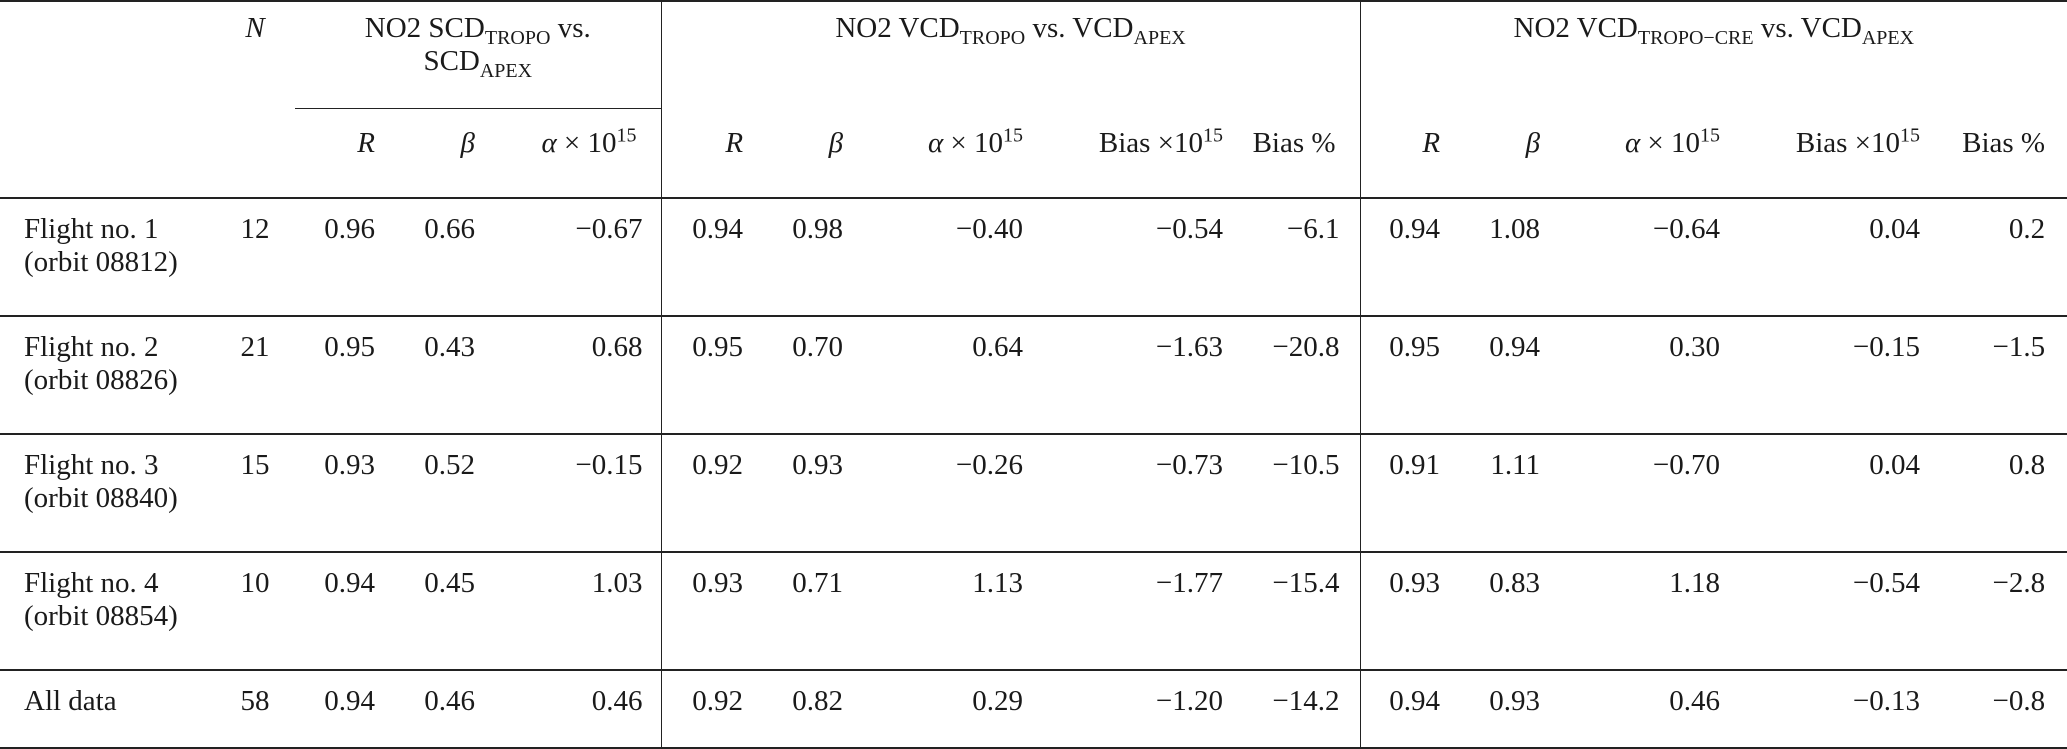 The height and width of the screenshot is (749, 2067). I want to click on cell-g1-alpha: 0.46, so click(568, 709).